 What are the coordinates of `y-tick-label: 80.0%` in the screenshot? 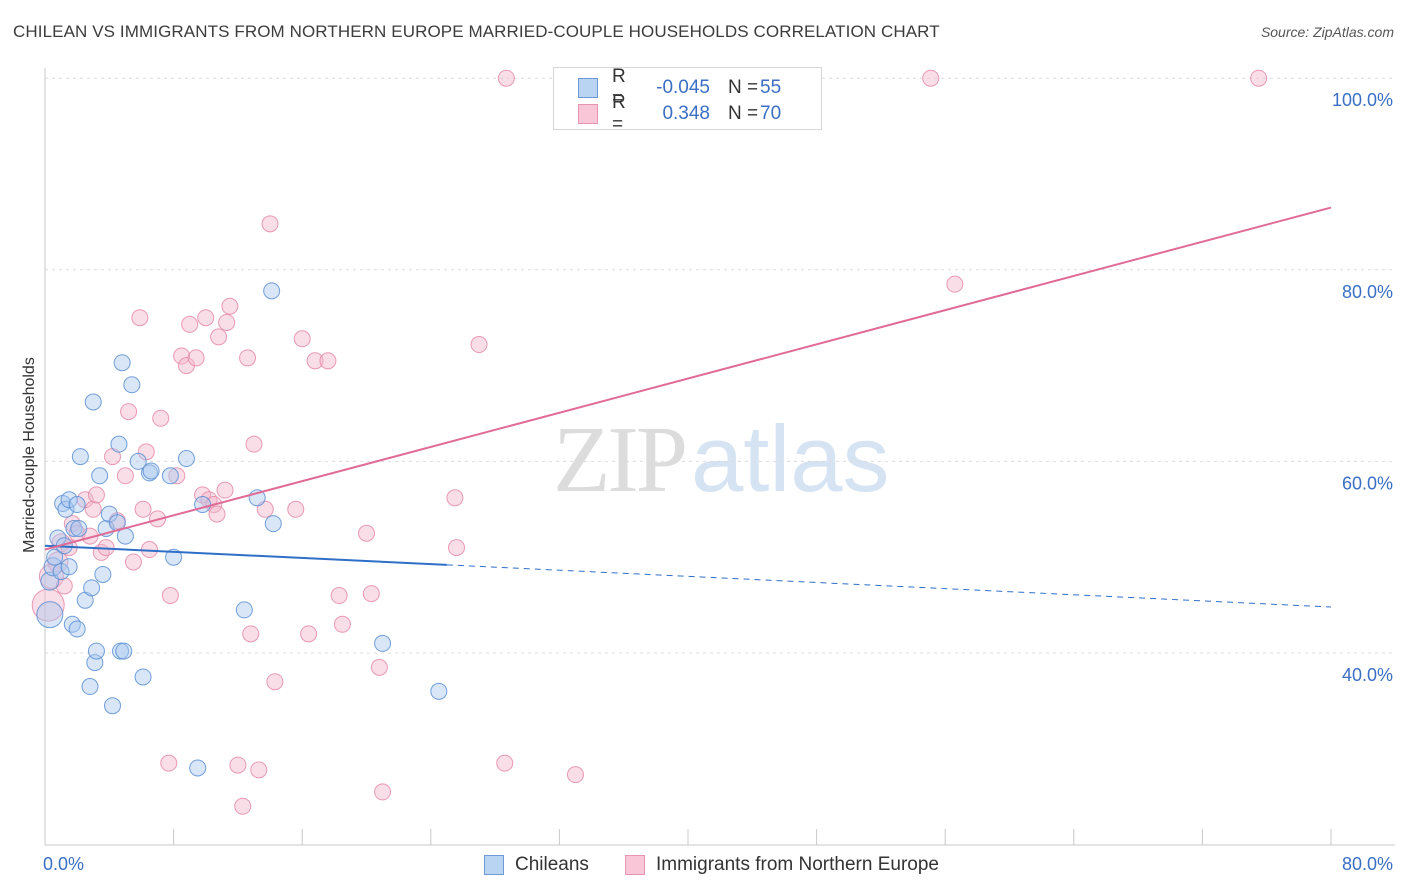 It's located at (1367, 292).